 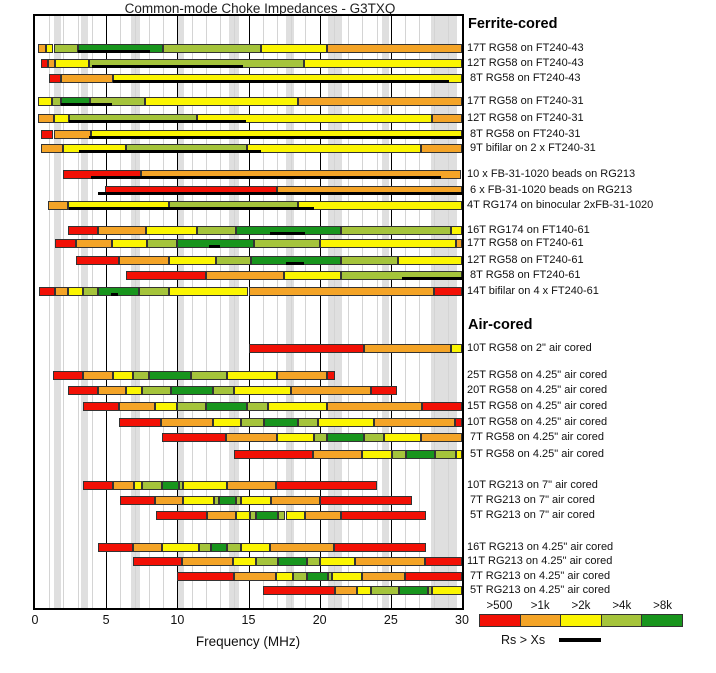 What do you see at coordinates (581, 606) in the screenshot?
I see `legend-item-label: >2k` at bounding box center [581, 606].